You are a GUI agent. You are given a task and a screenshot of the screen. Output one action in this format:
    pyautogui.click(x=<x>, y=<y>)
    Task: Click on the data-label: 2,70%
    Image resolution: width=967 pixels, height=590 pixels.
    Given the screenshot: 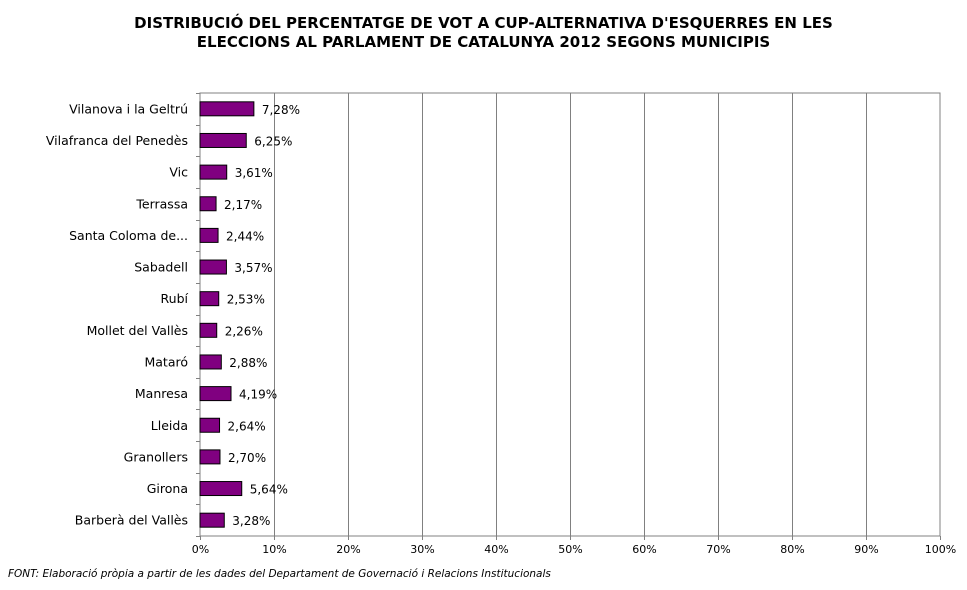 What is the action you would take?
    pyautogui.click(x=247, y=458)
    